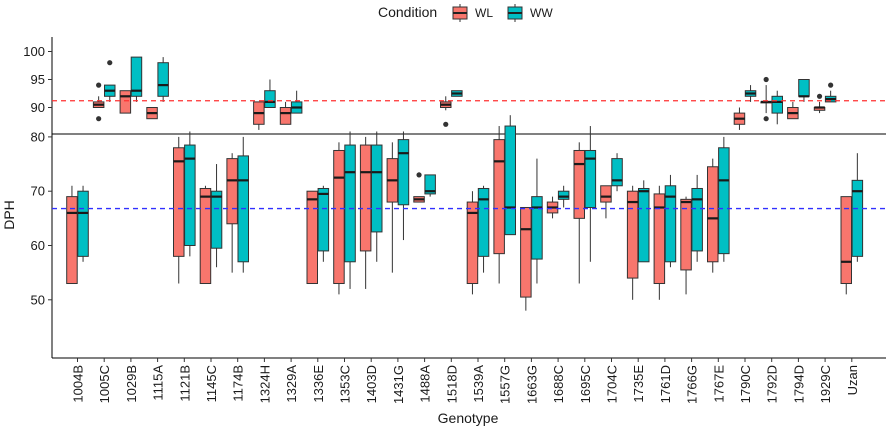 The image size is (886, 428). Describe the element at coordinates (38, 191) in the screenshot. I see `y-tick-label: 70` at that location.